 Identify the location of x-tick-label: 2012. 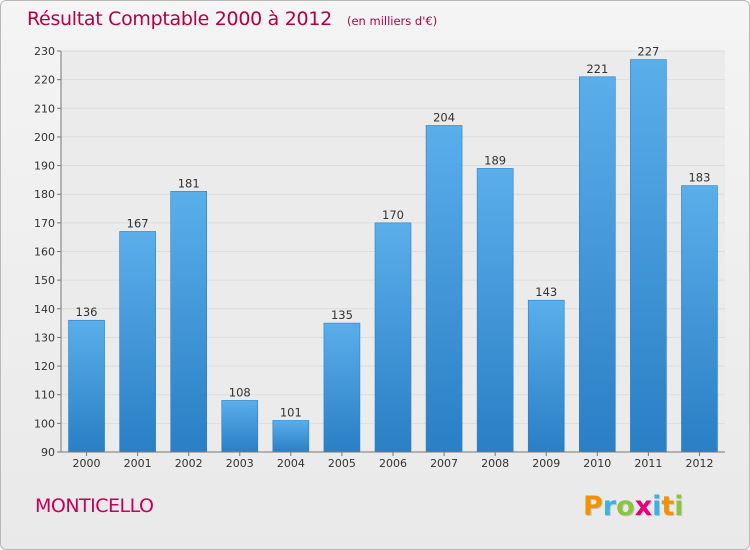
(699, 463).